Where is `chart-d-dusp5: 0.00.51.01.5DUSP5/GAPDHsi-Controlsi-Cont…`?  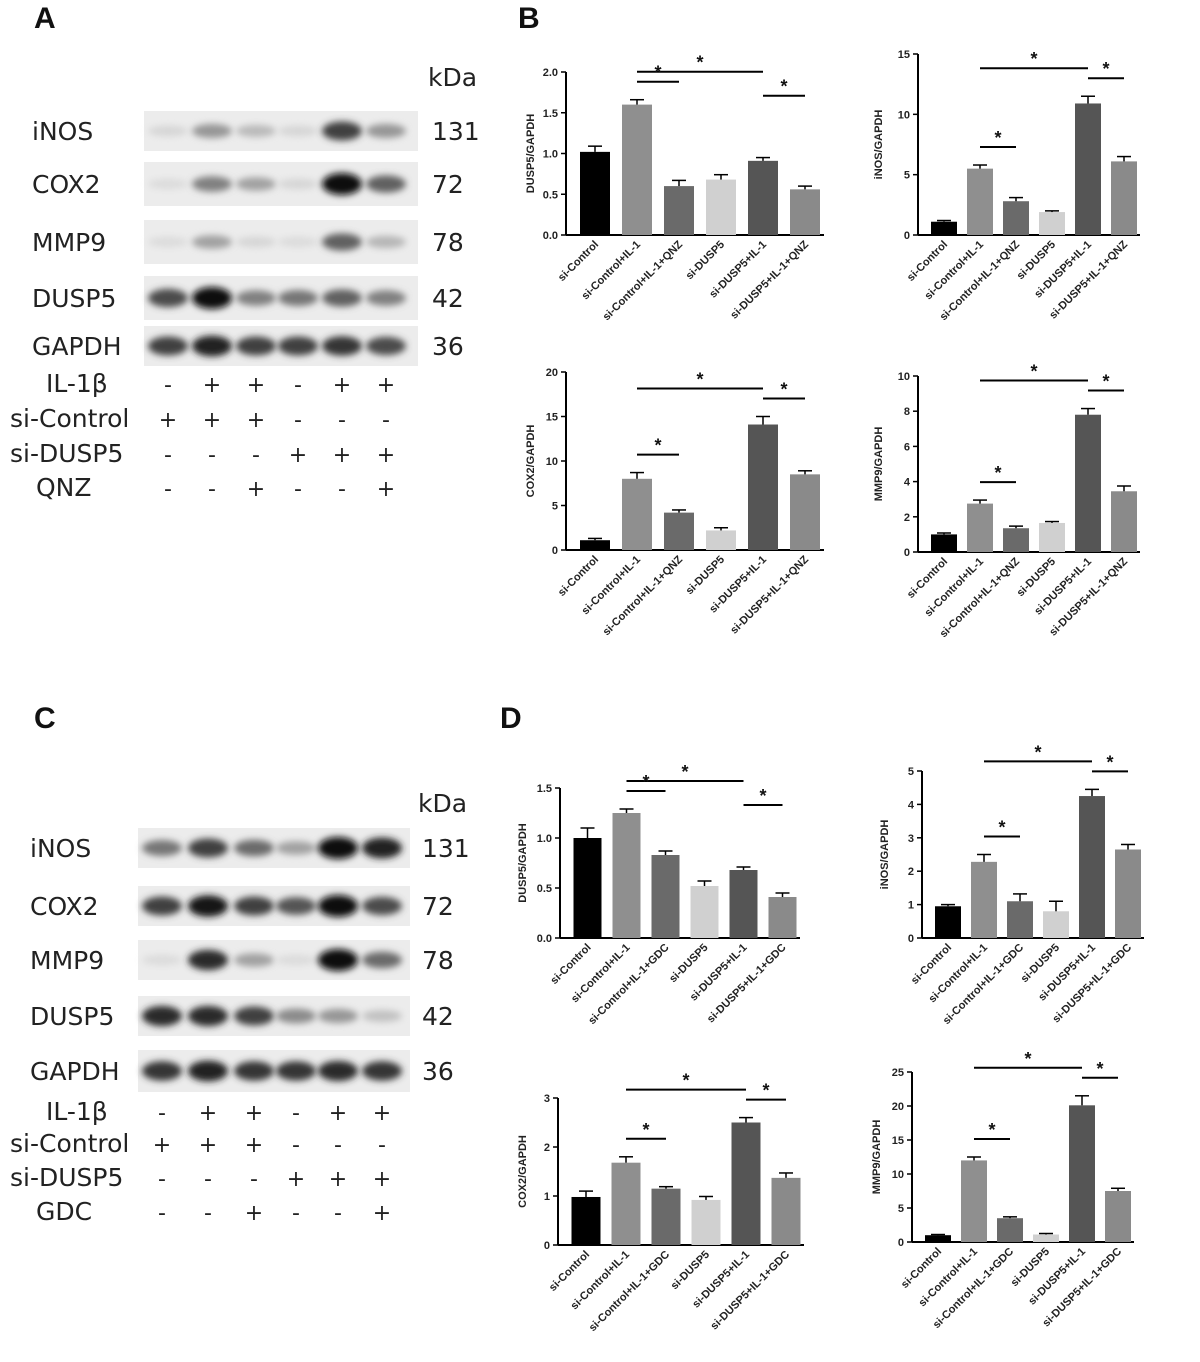
chart-d-dusp5: 0.00.51.01.5DUSP5/GAPDHsi-Controlsi-Cont… is located at coordinates (658, 894).